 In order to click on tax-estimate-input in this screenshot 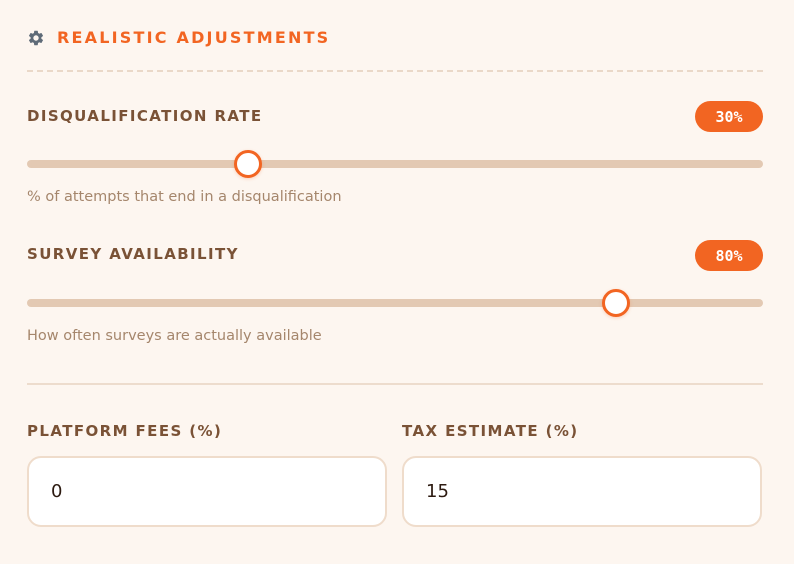, I will do `click(582, 491)`.